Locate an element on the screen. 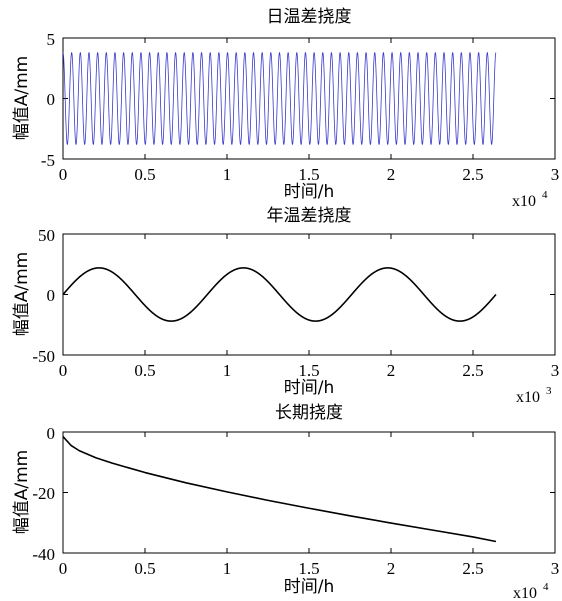 The height and width of the screenshot is (601, 562). chart-title: 日温差挠度 is located at coordinates (309, 17).